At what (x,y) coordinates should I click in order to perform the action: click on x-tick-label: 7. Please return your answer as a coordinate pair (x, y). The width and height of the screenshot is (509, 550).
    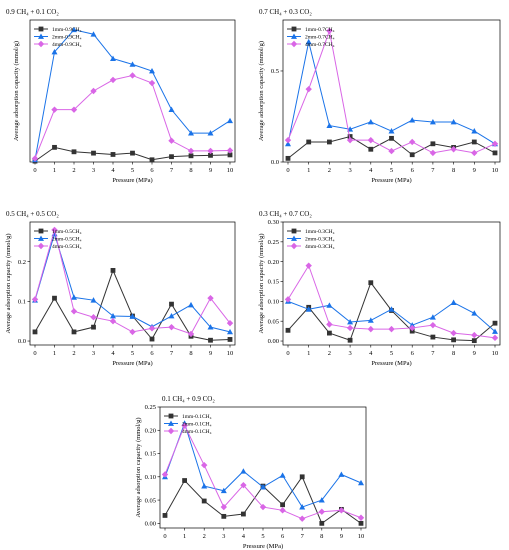
    Looking at the image, I should click on (172, 353).